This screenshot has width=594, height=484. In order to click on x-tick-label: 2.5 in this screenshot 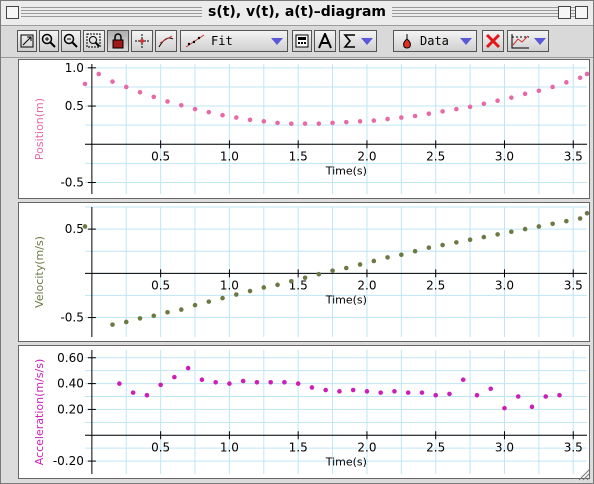, I will do `click(435, 447)`.